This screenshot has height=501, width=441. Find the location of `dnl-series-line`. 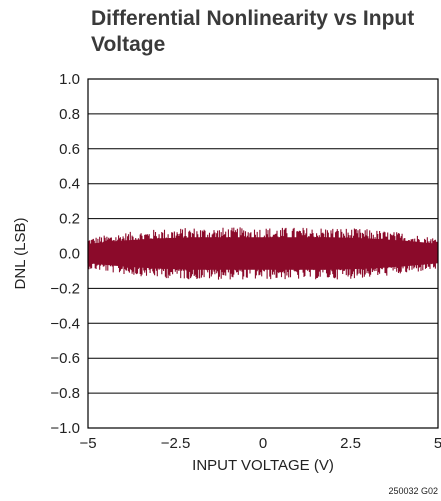

dnl-series-line is located at coordinates (262, 253).